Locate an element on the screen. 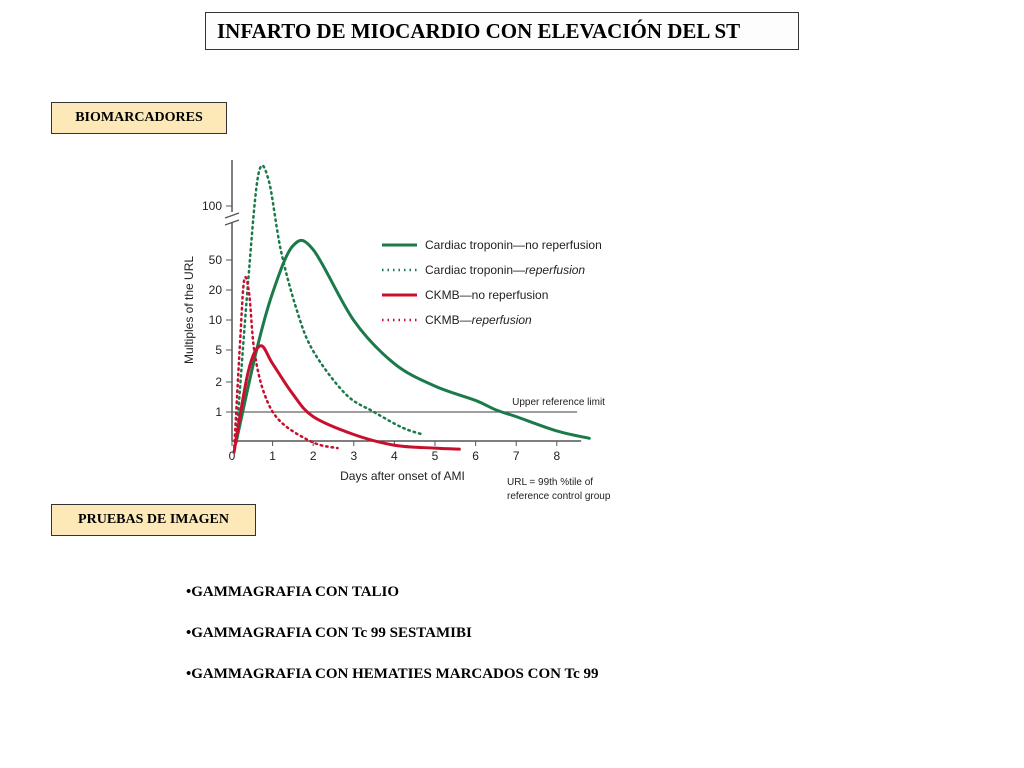 The width and height of the screenshot is (1024, 768). reference-line-group: Upper reference limit is located at coordinates (418, 405).